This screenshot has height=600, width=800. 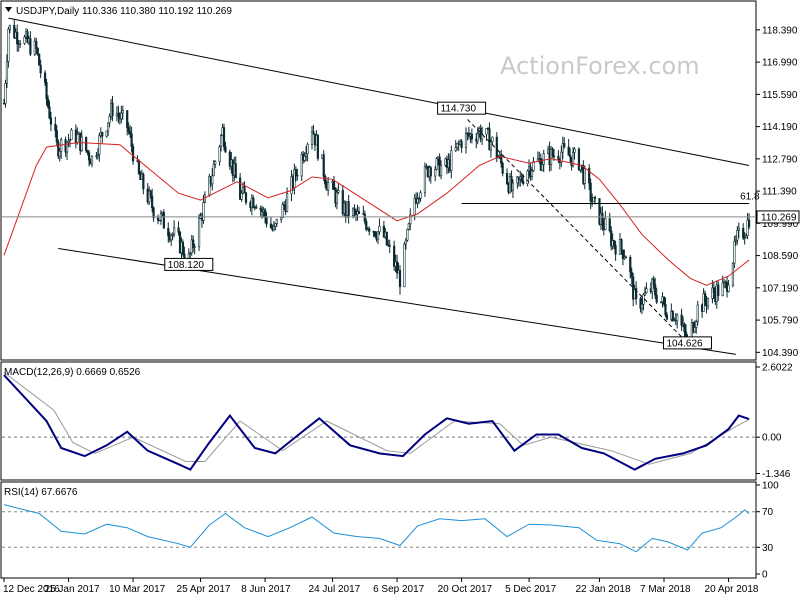 I want to click on price-y-tick-label: 112.790, so click(x=780, y=159).